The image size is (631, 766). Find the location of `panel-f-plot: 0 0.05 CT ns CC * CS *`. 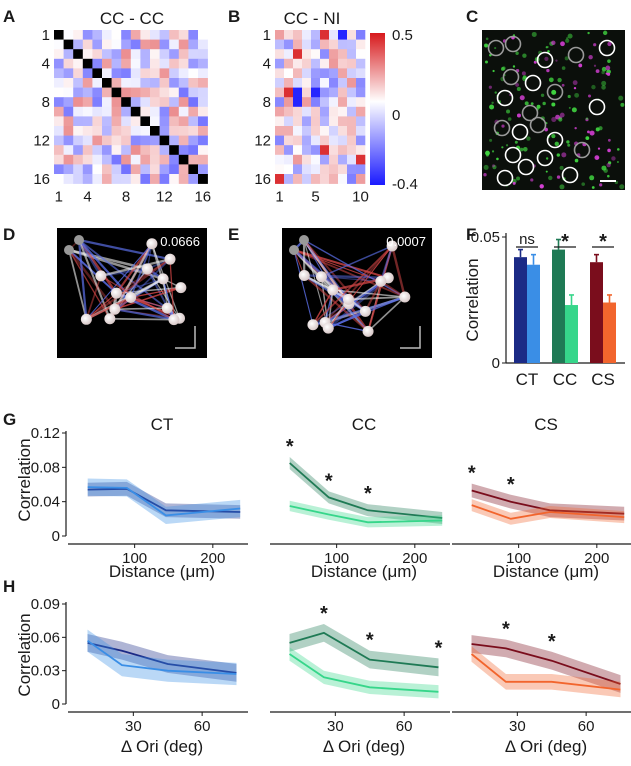

panel-f-plot: 0 0.05 CT ns CC * CS * is located at coordinates (548, 309).